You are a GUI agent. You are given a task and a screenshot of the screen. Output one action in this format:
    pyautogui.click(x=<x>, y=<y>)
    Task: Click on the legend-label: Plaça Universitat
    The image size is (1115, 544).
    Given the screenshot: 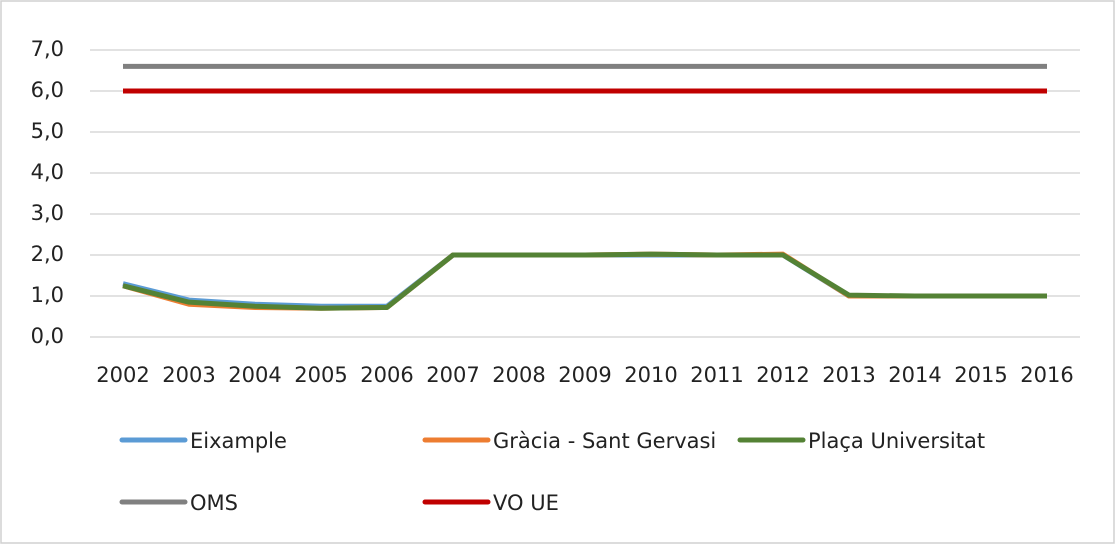 What is the action you would take?
    pyautogui.click(x=896, y=441)
    